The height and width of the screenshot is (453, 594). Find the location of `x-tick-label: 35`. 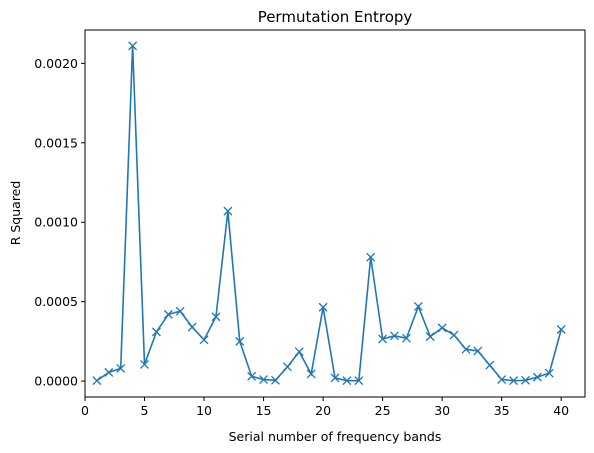

x-tick-label: 35 is located at coordinates (502, 410).